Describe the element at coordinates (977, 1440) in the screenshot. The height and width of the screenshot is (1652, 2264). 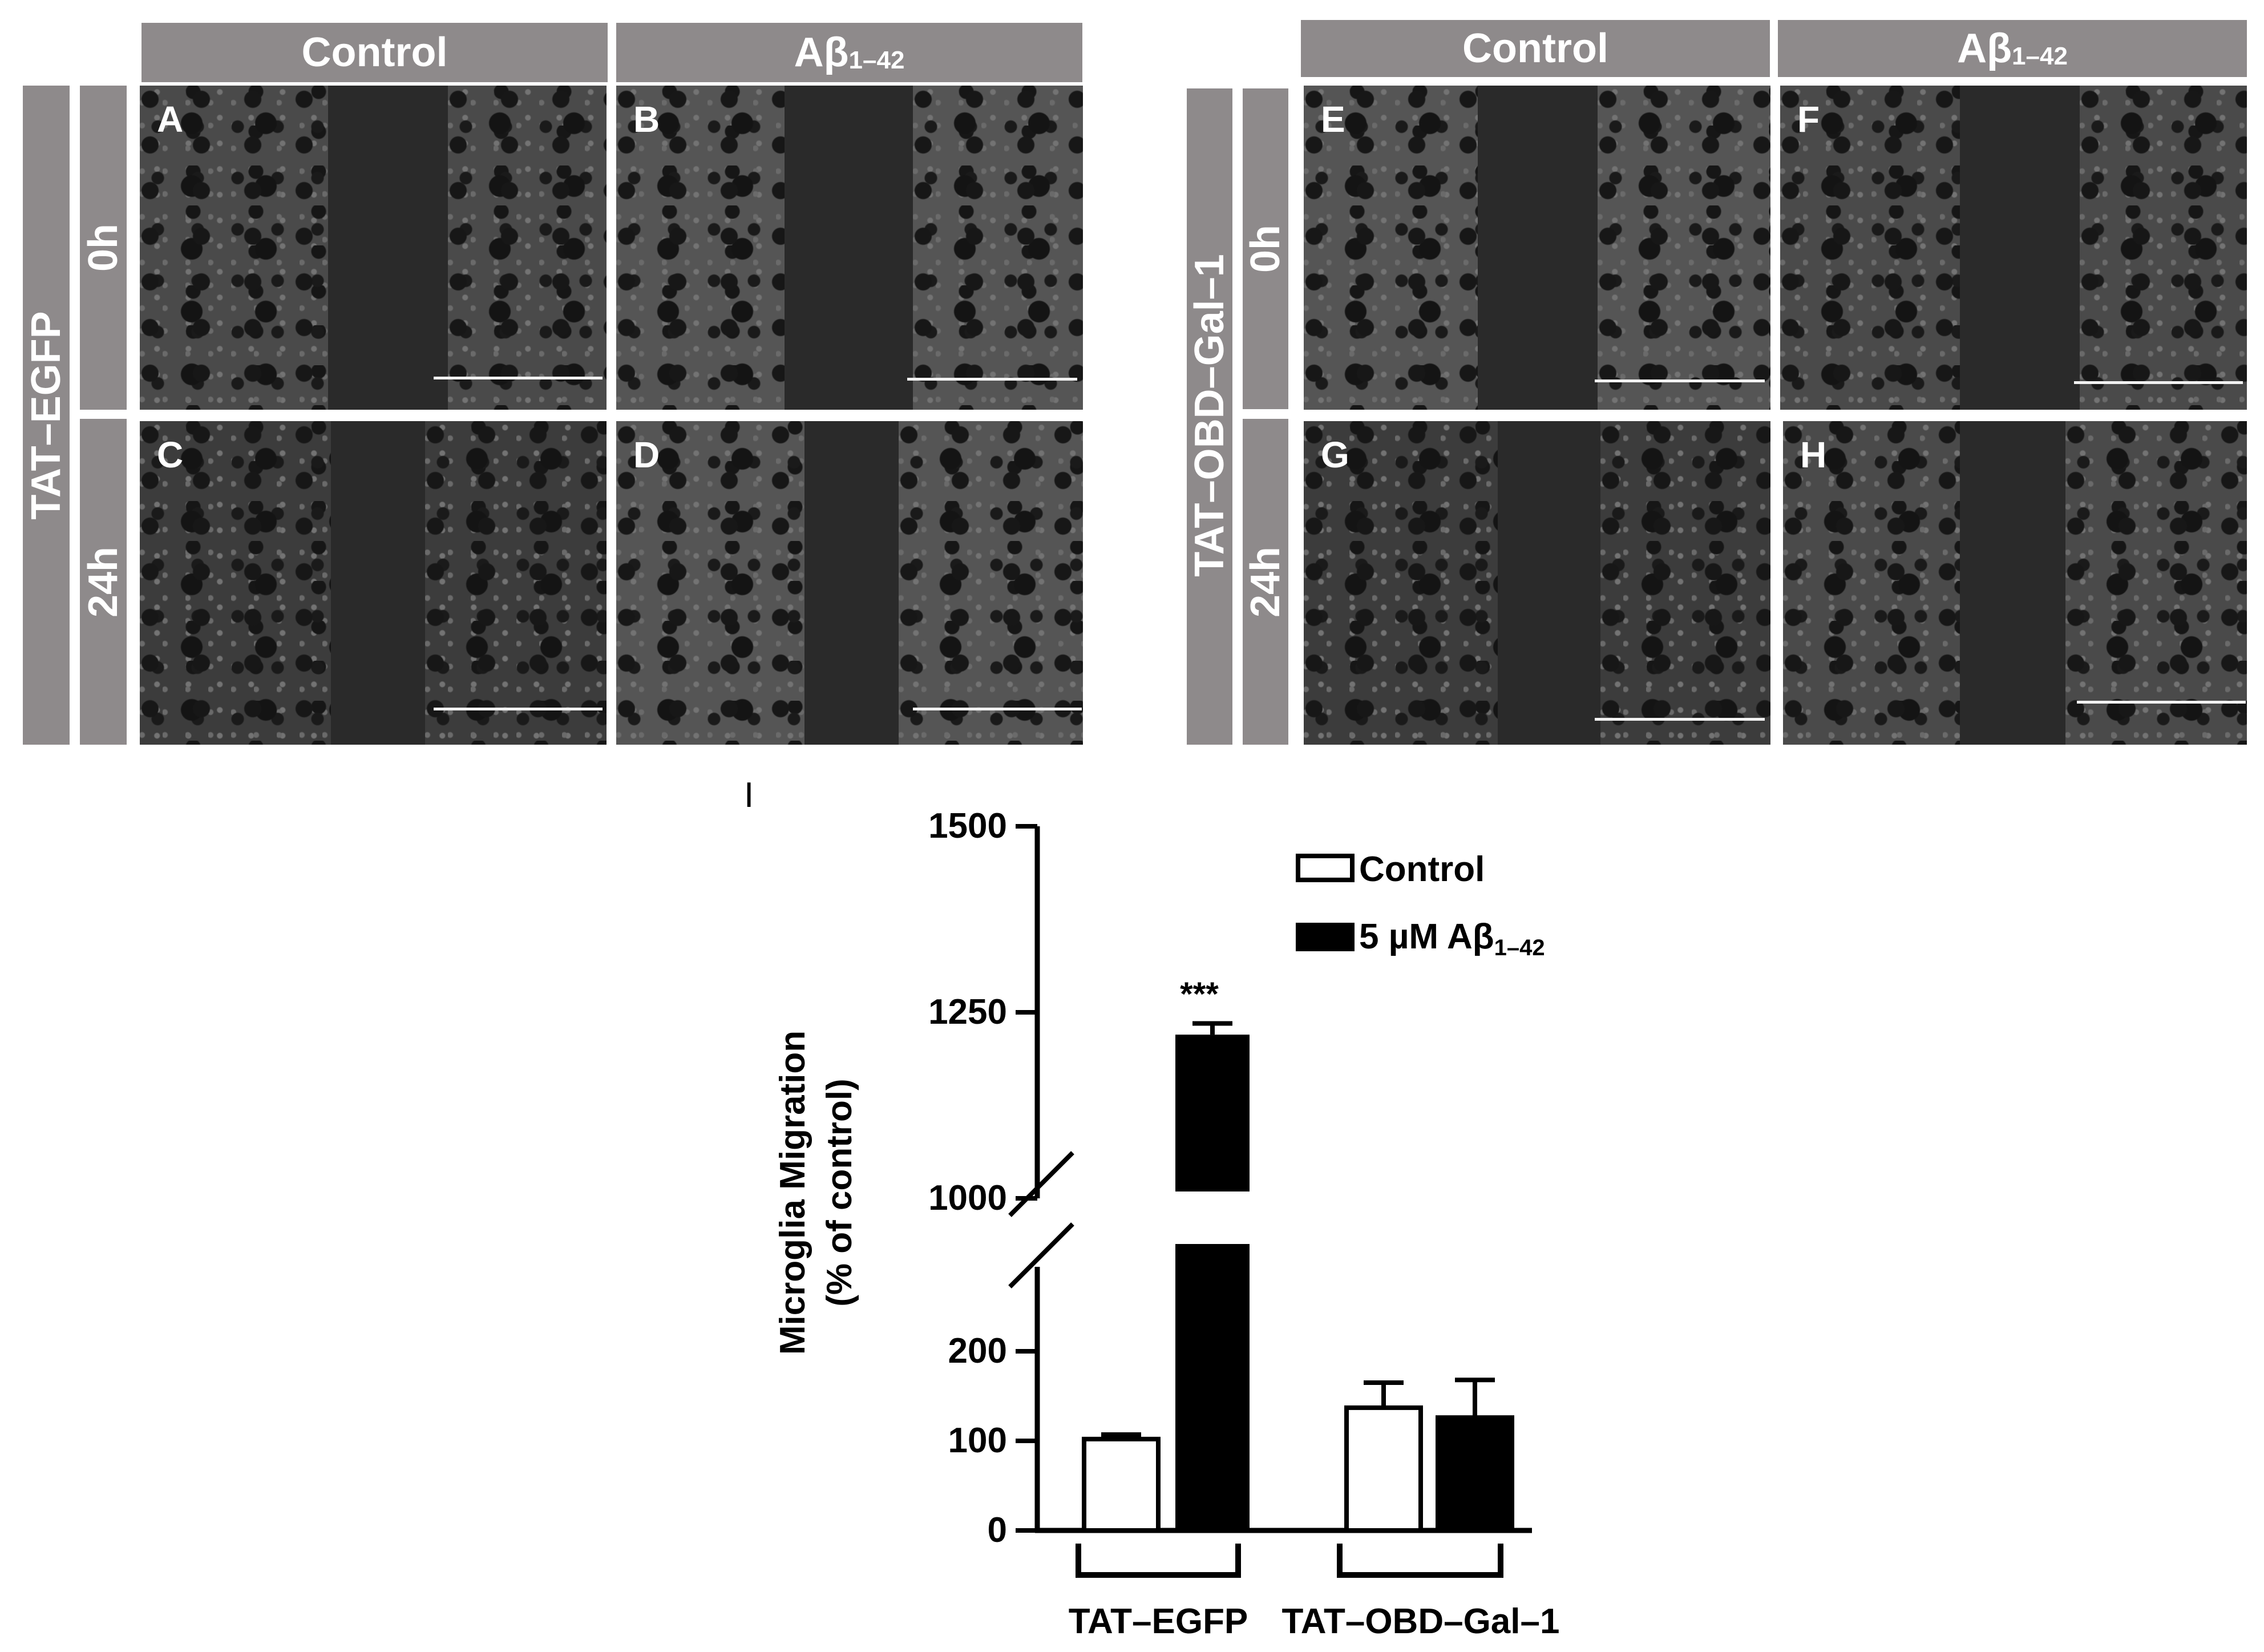
I see `y-tick-label: 100` at that location.